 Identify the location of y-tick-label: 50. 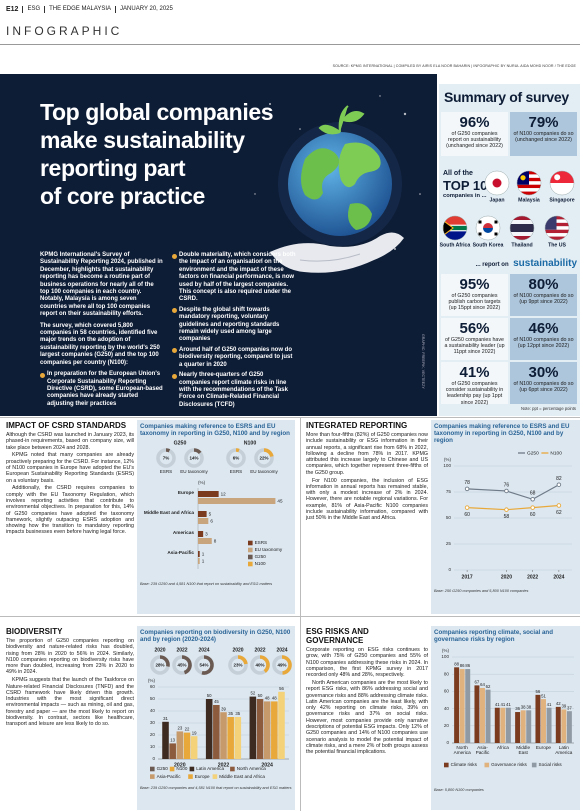
(449, 517).